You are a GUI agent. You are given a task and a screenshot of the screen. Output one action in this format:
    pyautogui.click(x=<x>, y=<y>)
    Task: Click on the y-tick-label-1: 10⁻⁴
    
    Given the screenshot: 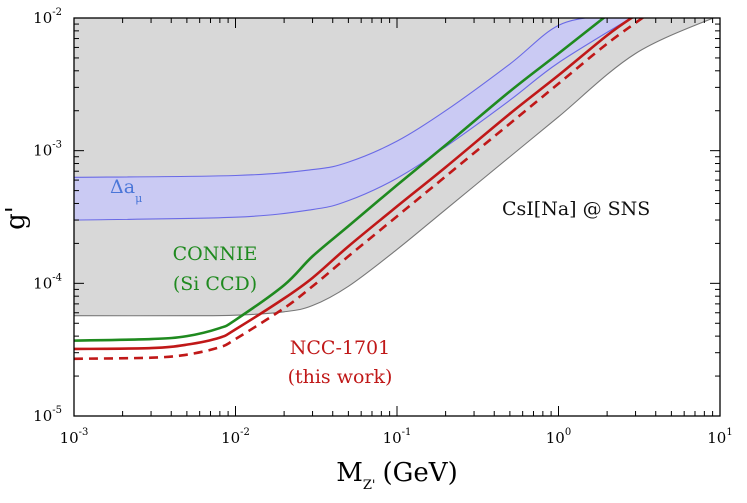 What is the action you would take?
    pyautogui.click(x=47, y=282)
    